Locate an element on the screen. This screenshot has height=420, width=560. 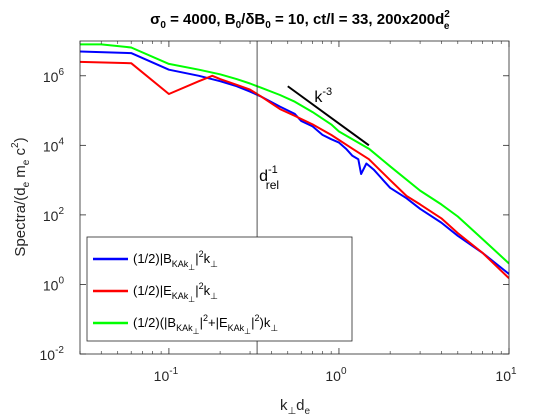
drel-annotation: d-1 rel is located at coordinates (269, 178).